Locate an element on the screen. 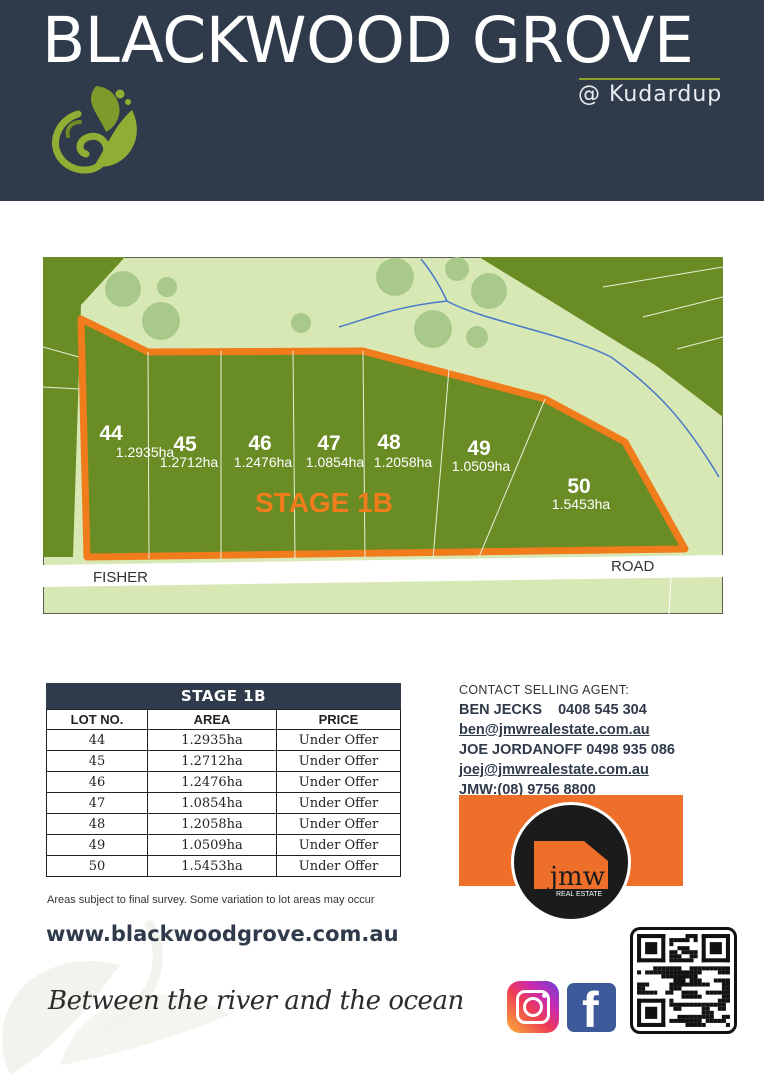  area-cell: 1.5453ha is located at coordinates (212, 866).